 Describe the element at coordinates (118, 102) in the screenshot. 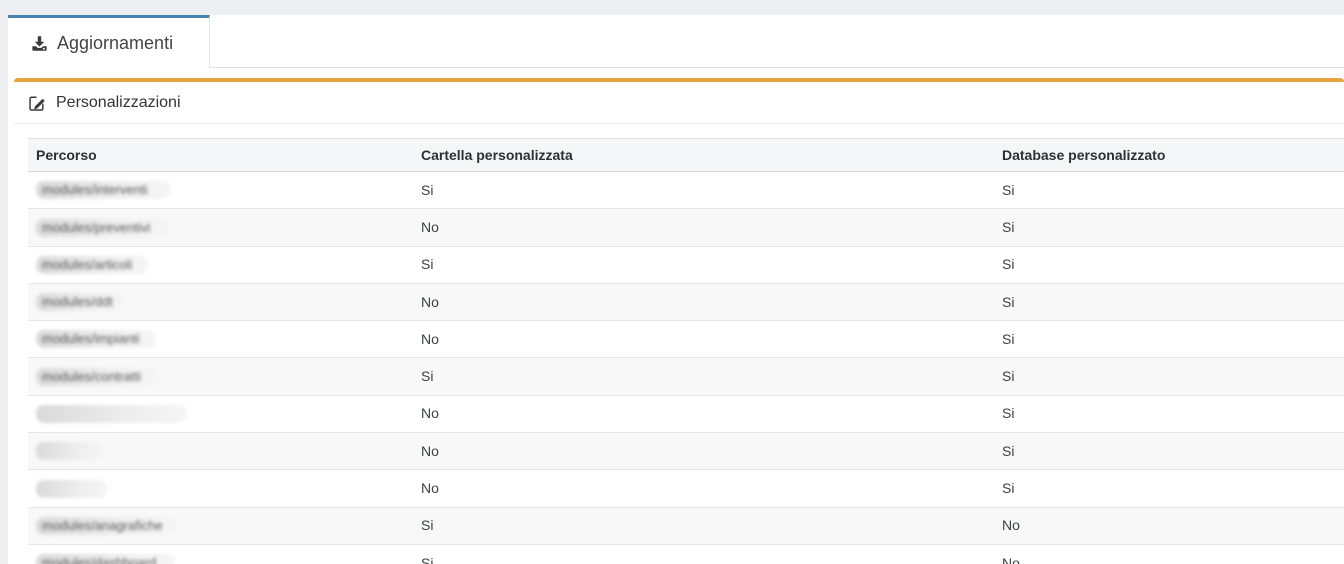

I see `card-title: Personalizzazioni` at that location.